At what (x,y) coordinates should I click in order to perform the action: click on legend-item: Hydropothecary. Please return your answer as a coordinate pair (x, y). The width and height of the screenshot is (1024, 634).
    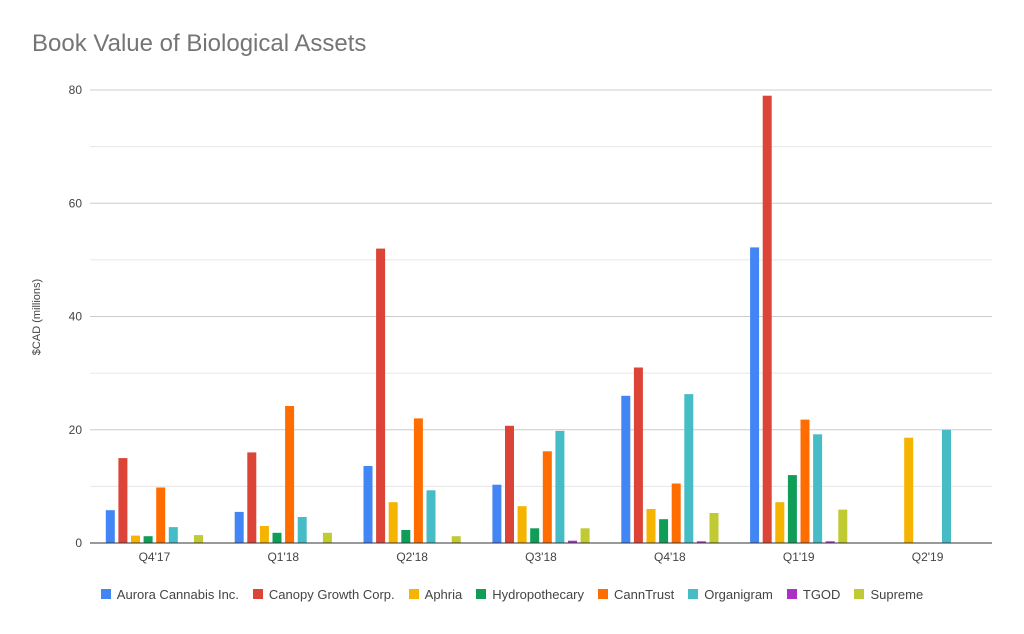
    Looking at the image, I should click on (530, 594).